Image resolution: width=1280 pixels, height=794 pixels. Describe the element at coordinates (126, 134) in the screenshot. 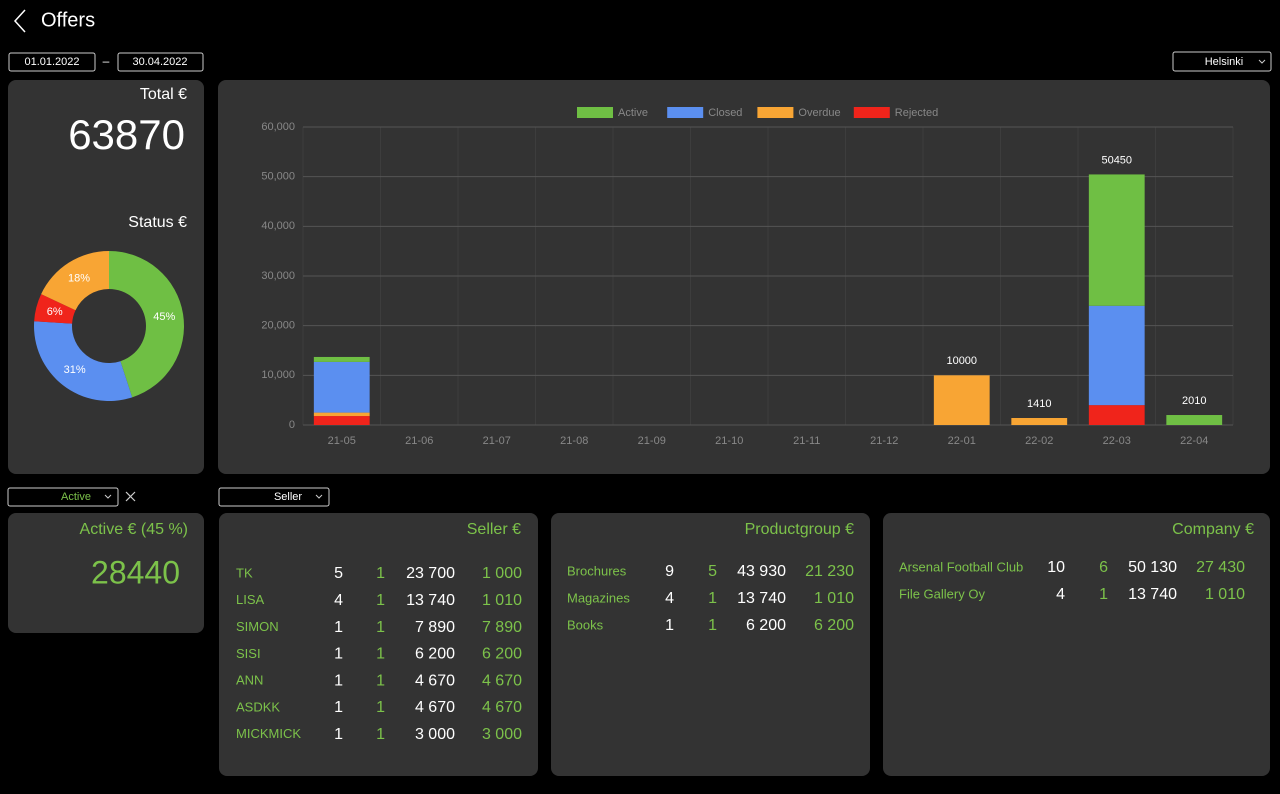

I see `total-value: 63870` at that location.